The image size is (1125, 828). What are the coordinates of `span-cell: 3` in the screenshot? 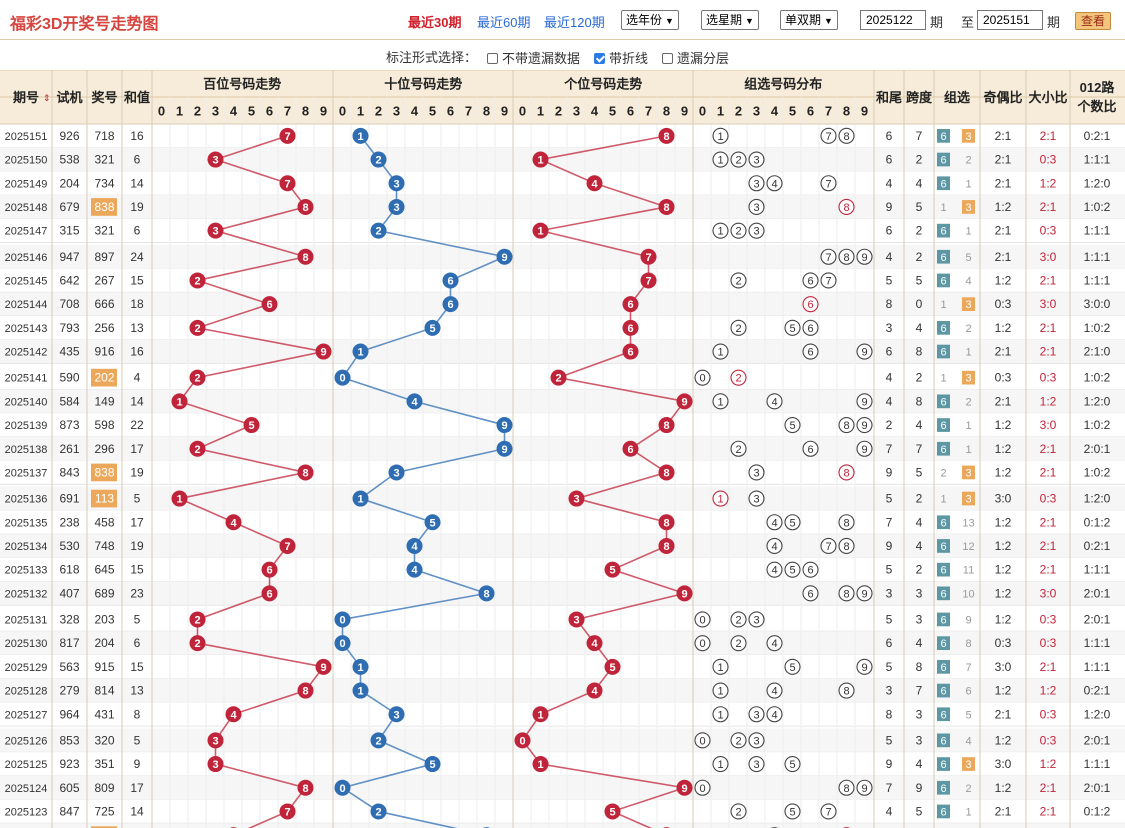 It's located at (919, 619).